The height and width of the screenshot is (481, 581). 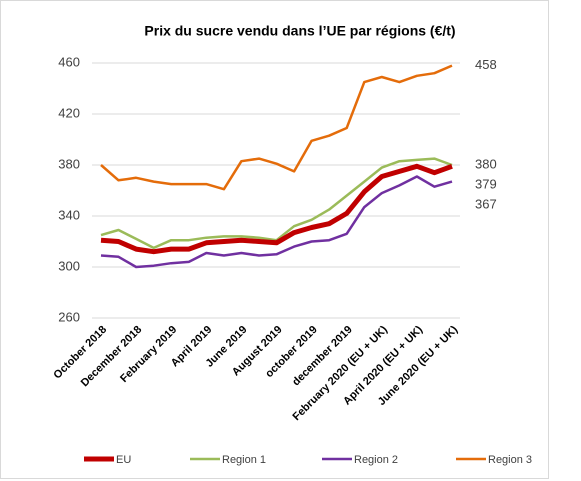 I want to click on legend-label: Region 2, so click(x=376, y=460).